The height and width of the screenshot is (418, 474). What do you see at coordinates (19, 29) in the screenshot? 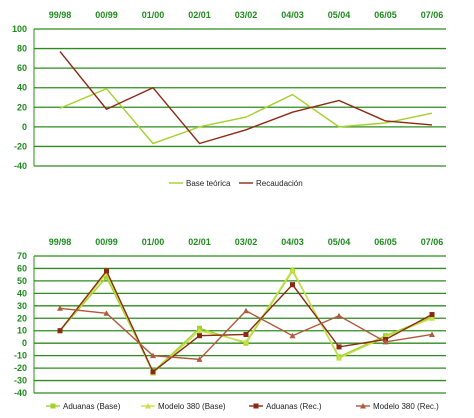
I see `y-tick-label: 100` at bounding box center [19, 29].